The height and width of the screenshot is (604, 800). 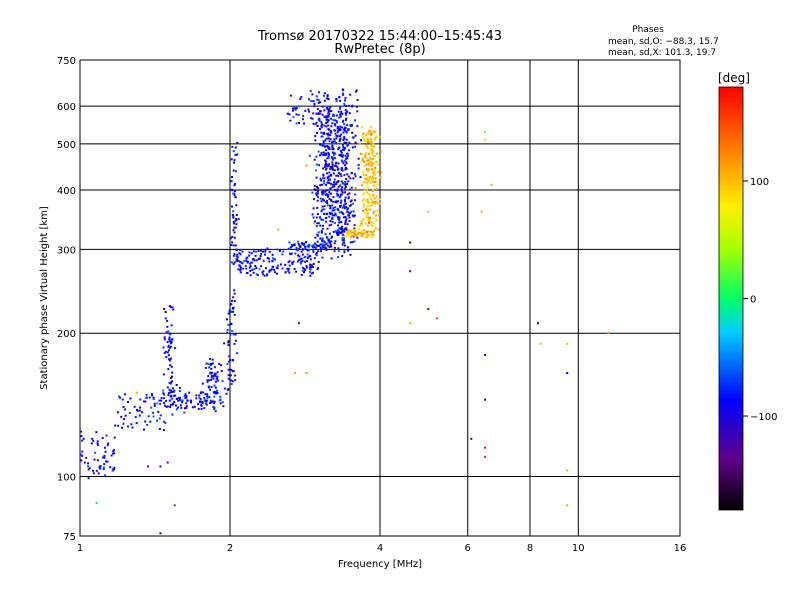 What do you see at coordinates (379, 49) in the screenshot?
I see `chart-subtitle: RwPretec (8p)` at bounding box center [379, 49].